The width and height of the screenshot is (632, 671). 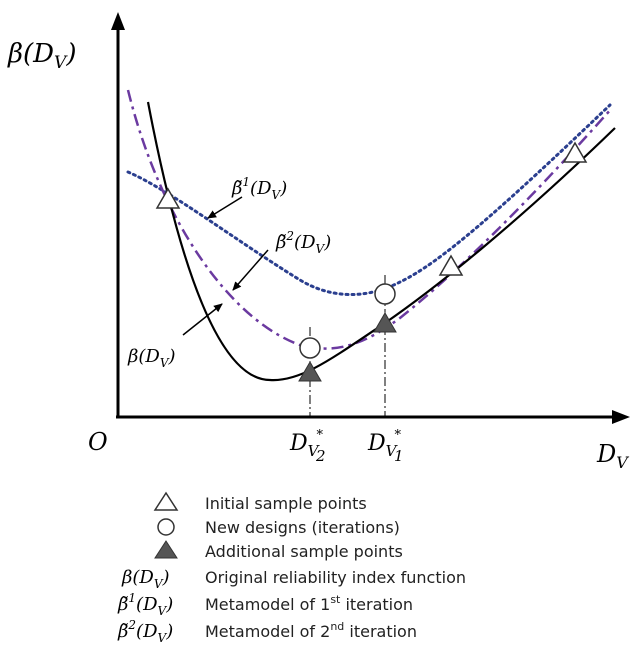 I want to click on legend-additional-icon, so click(x=166, y=549).